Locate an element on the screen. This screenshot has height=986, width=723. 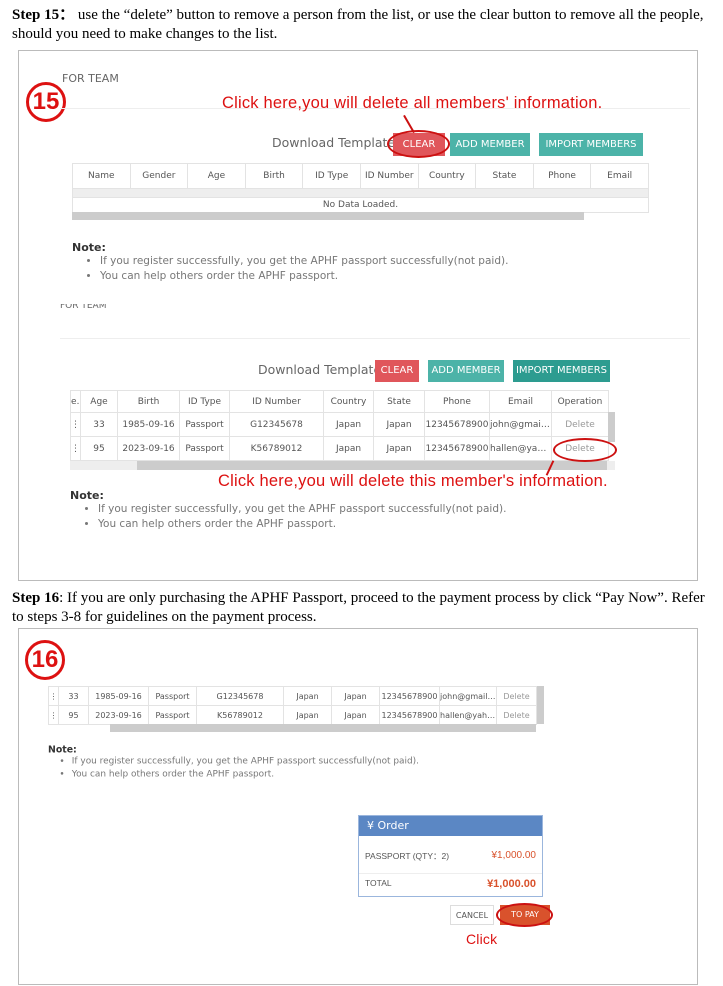
order-total: TOTAL ¥1,000.00 is located at coordinates (450, 884).